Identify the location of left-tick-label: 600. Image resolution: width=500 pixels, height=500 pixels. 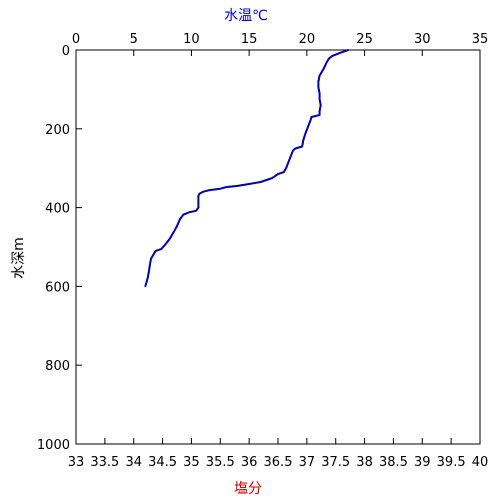
(57, 287).